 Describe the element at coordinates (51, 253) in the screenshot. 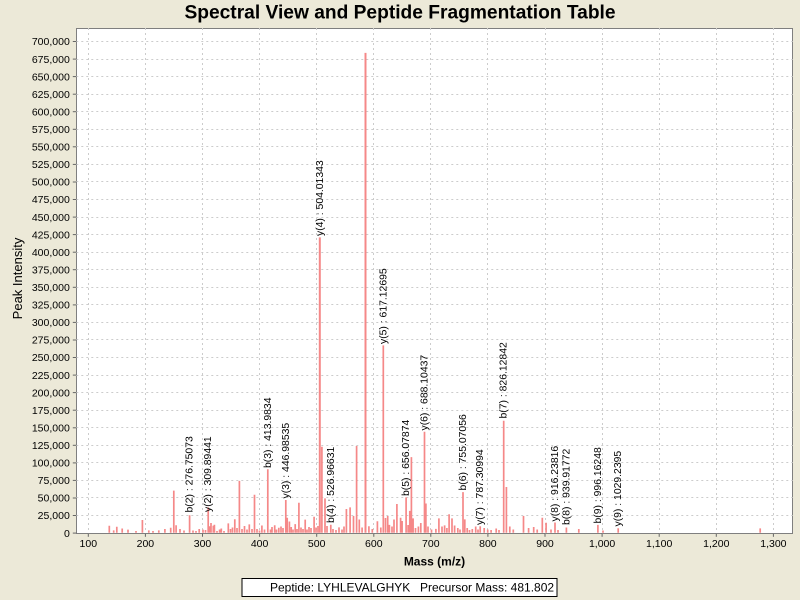

I see `svg-text: 400,000` at that location.